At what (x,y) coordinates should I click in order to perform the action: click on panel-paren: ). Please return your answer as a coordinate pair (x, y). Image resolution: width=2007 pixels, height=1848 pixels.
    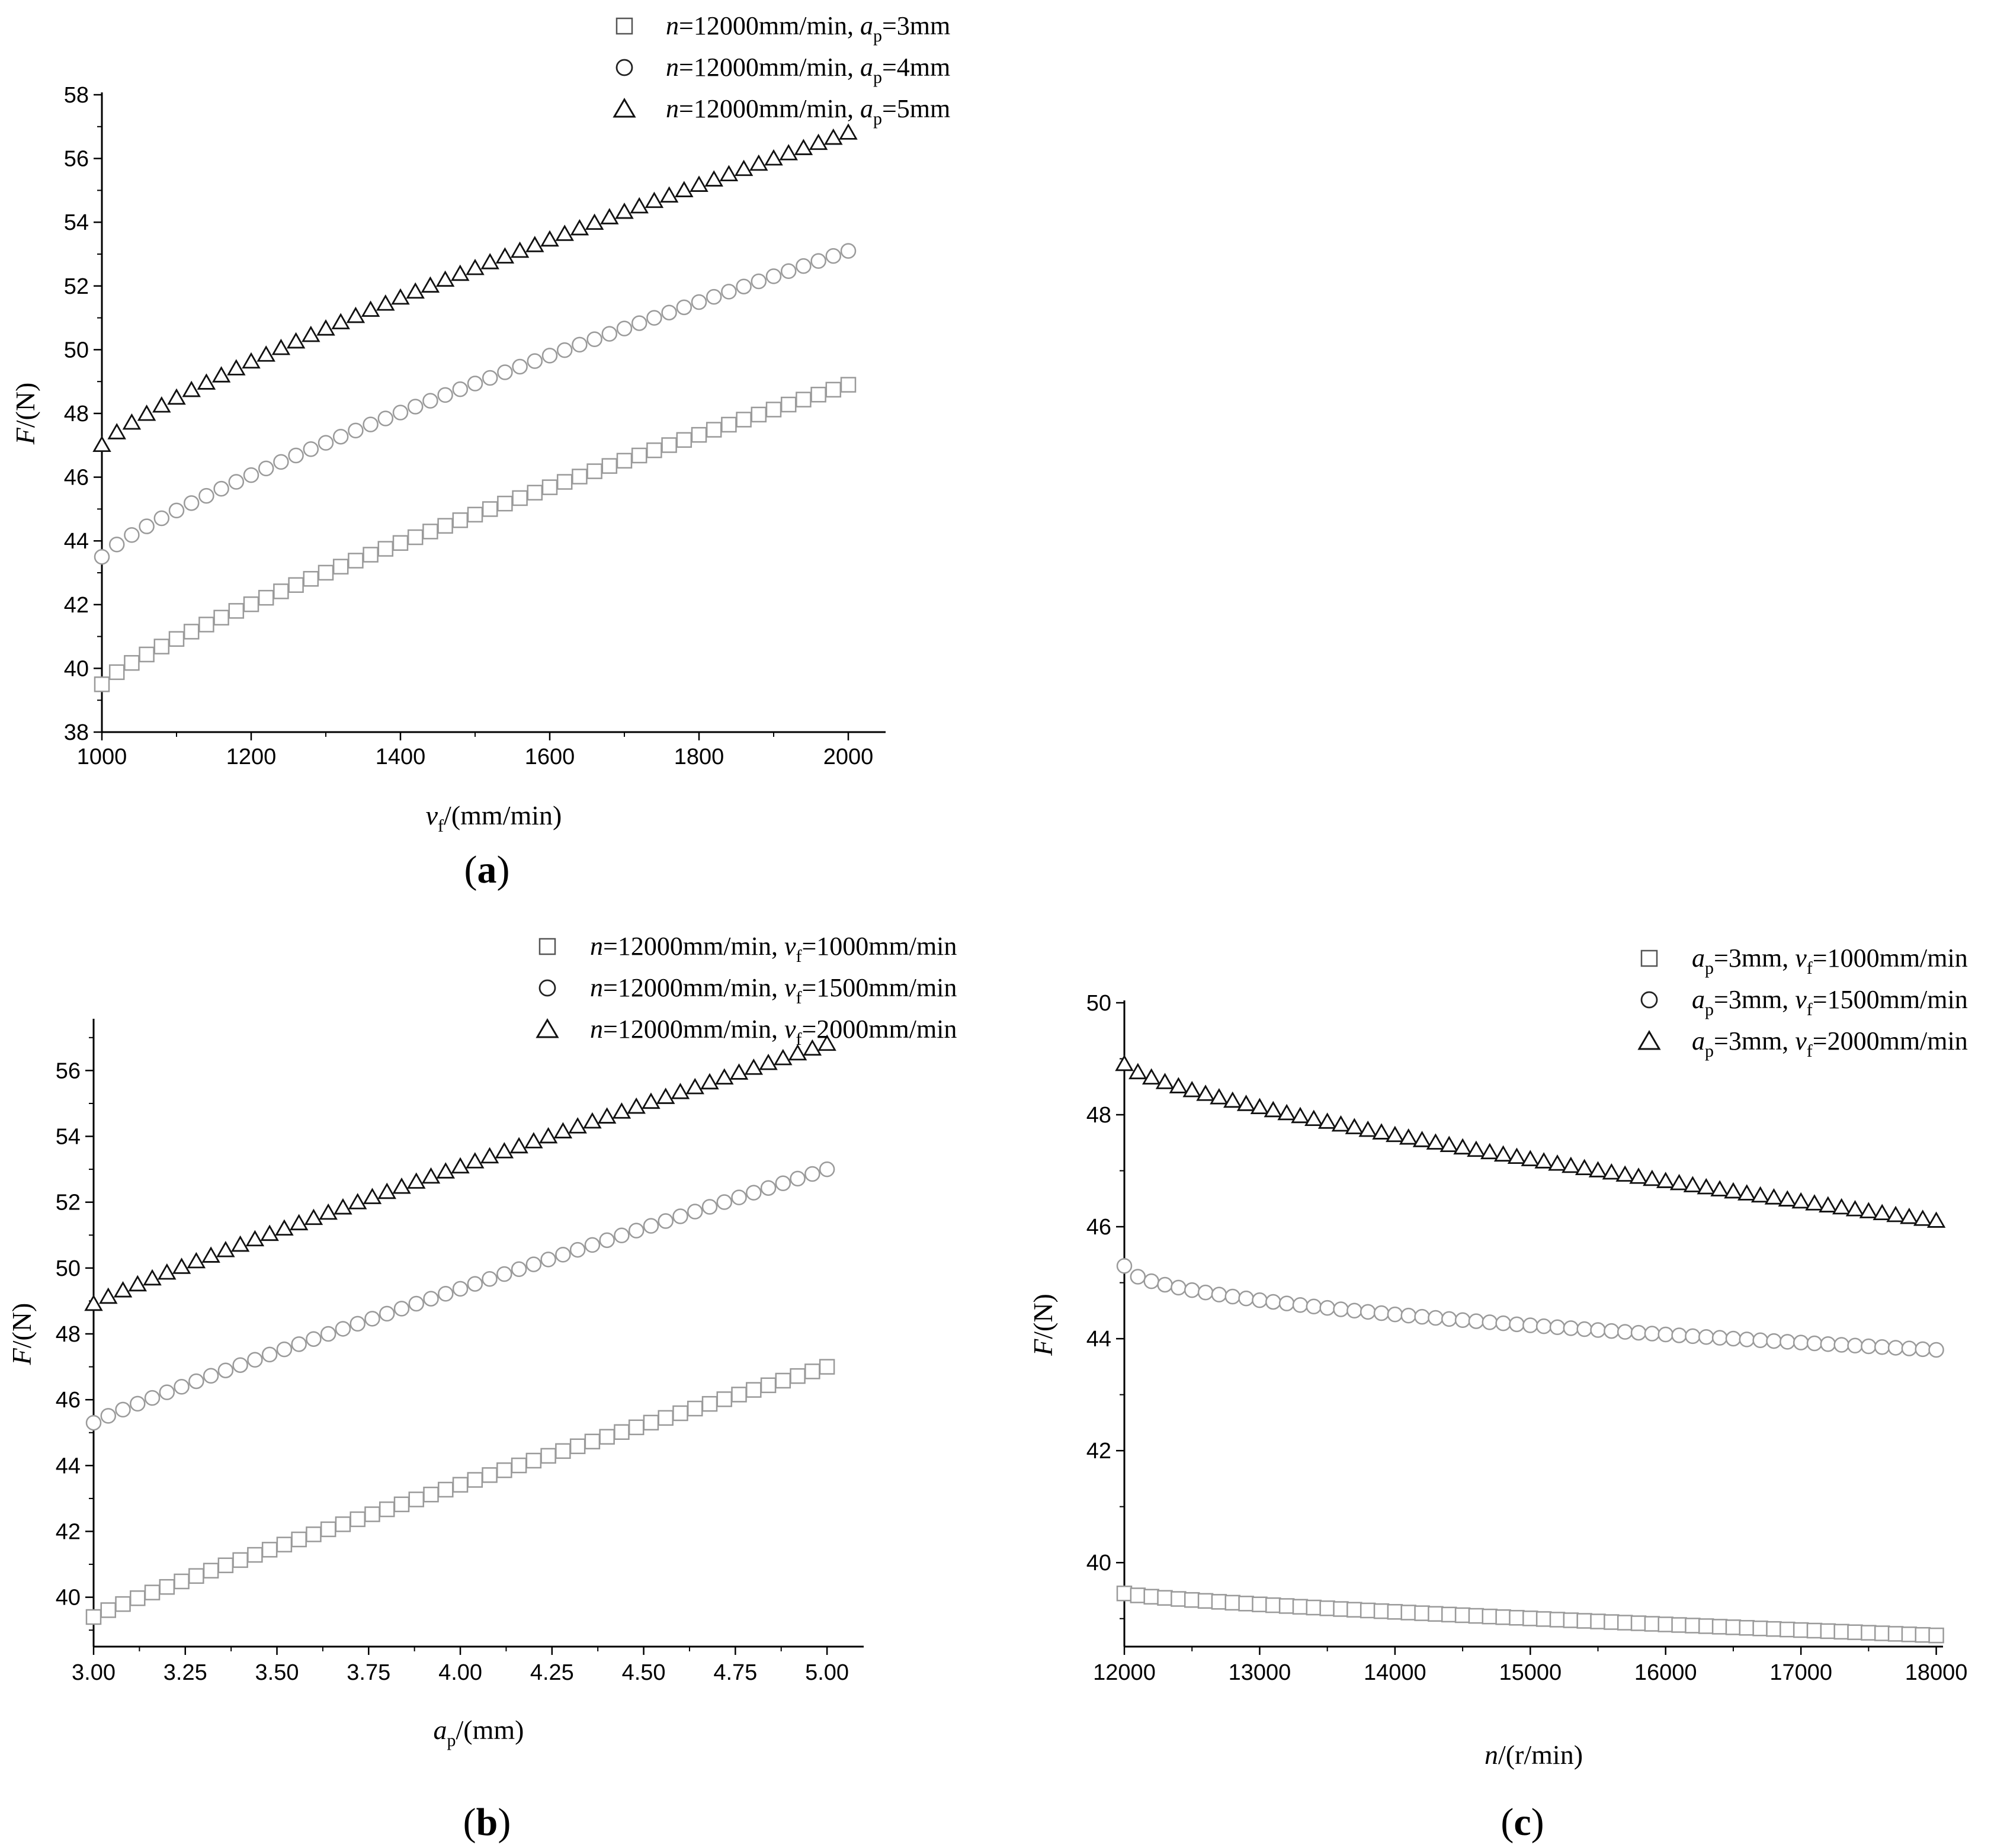
    Looking at the image, I should click on (505, 1822).